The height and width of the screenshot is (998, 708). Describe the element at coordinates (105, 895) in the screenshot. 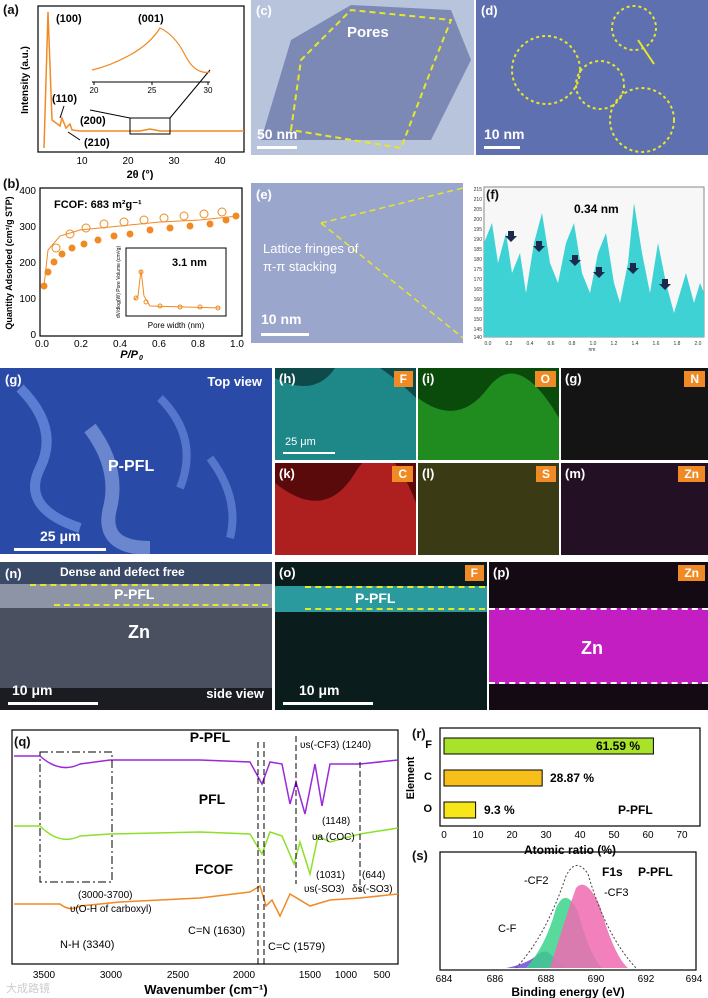

I see `annotation: (3000-3700)` at that location.